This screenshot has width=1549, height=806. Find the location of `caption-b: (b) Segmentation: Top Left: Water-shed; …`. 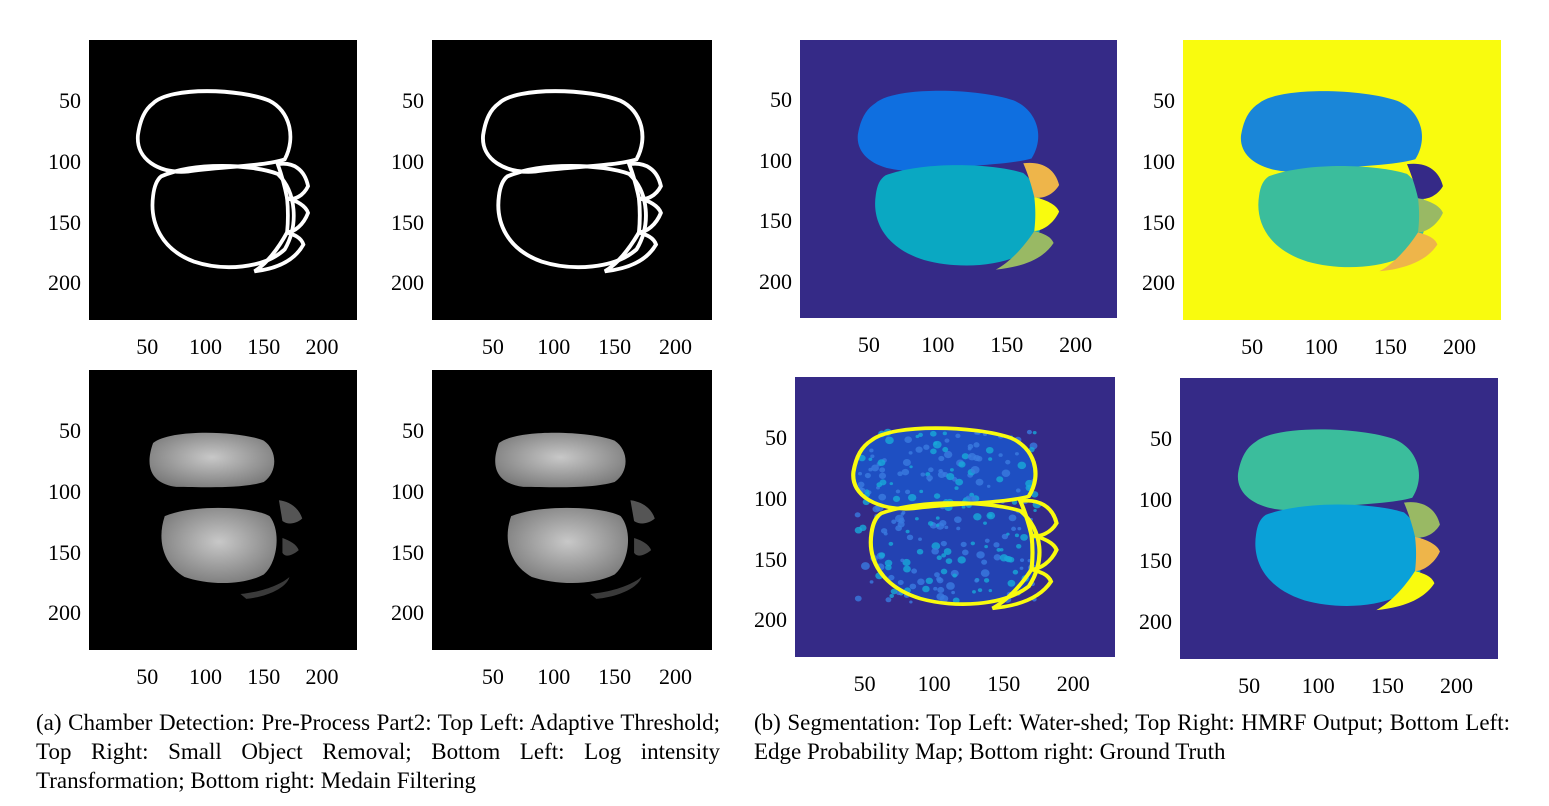

caption-b: (b) Segmentation: Top Left: Water-shed; … is located at coordinates (1132, 737).